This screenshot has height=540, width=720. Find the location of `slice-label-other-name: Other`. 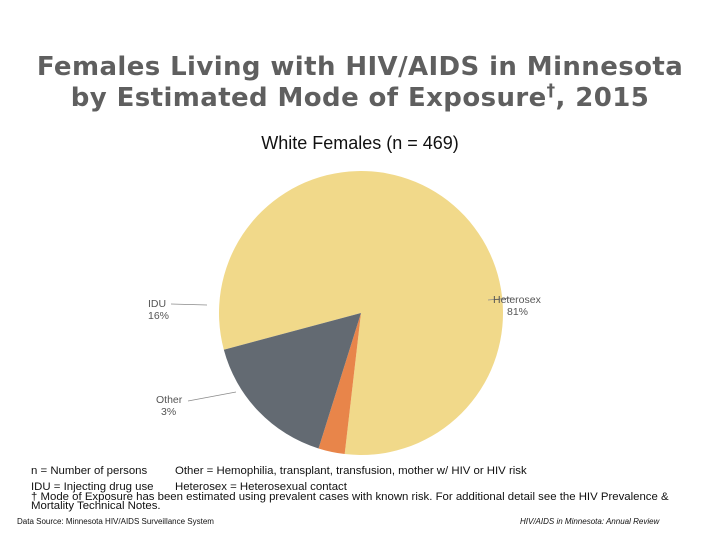

slice-label-other-name: Other is located at coordinates (169, 400).